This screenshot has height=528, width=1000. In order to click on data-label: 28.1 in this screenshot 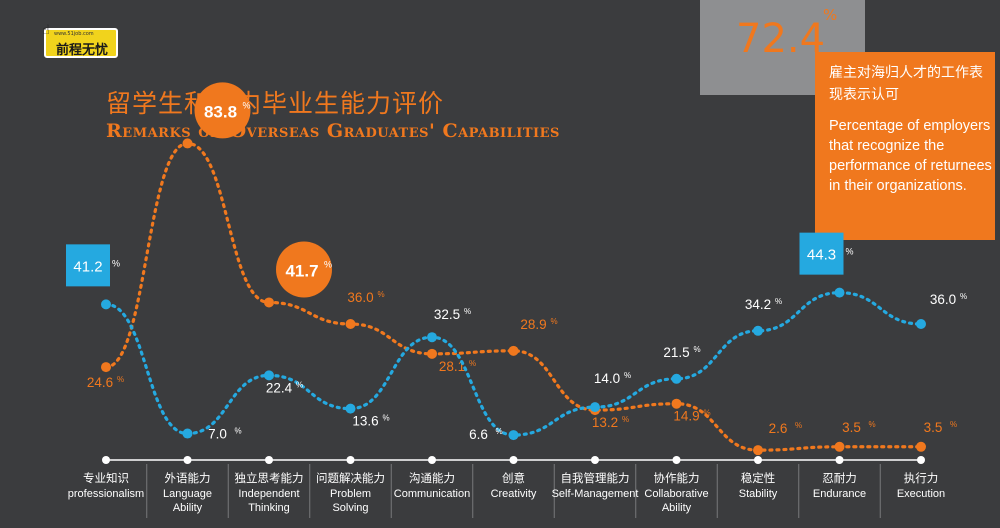, I will do `click(452, 366)`.